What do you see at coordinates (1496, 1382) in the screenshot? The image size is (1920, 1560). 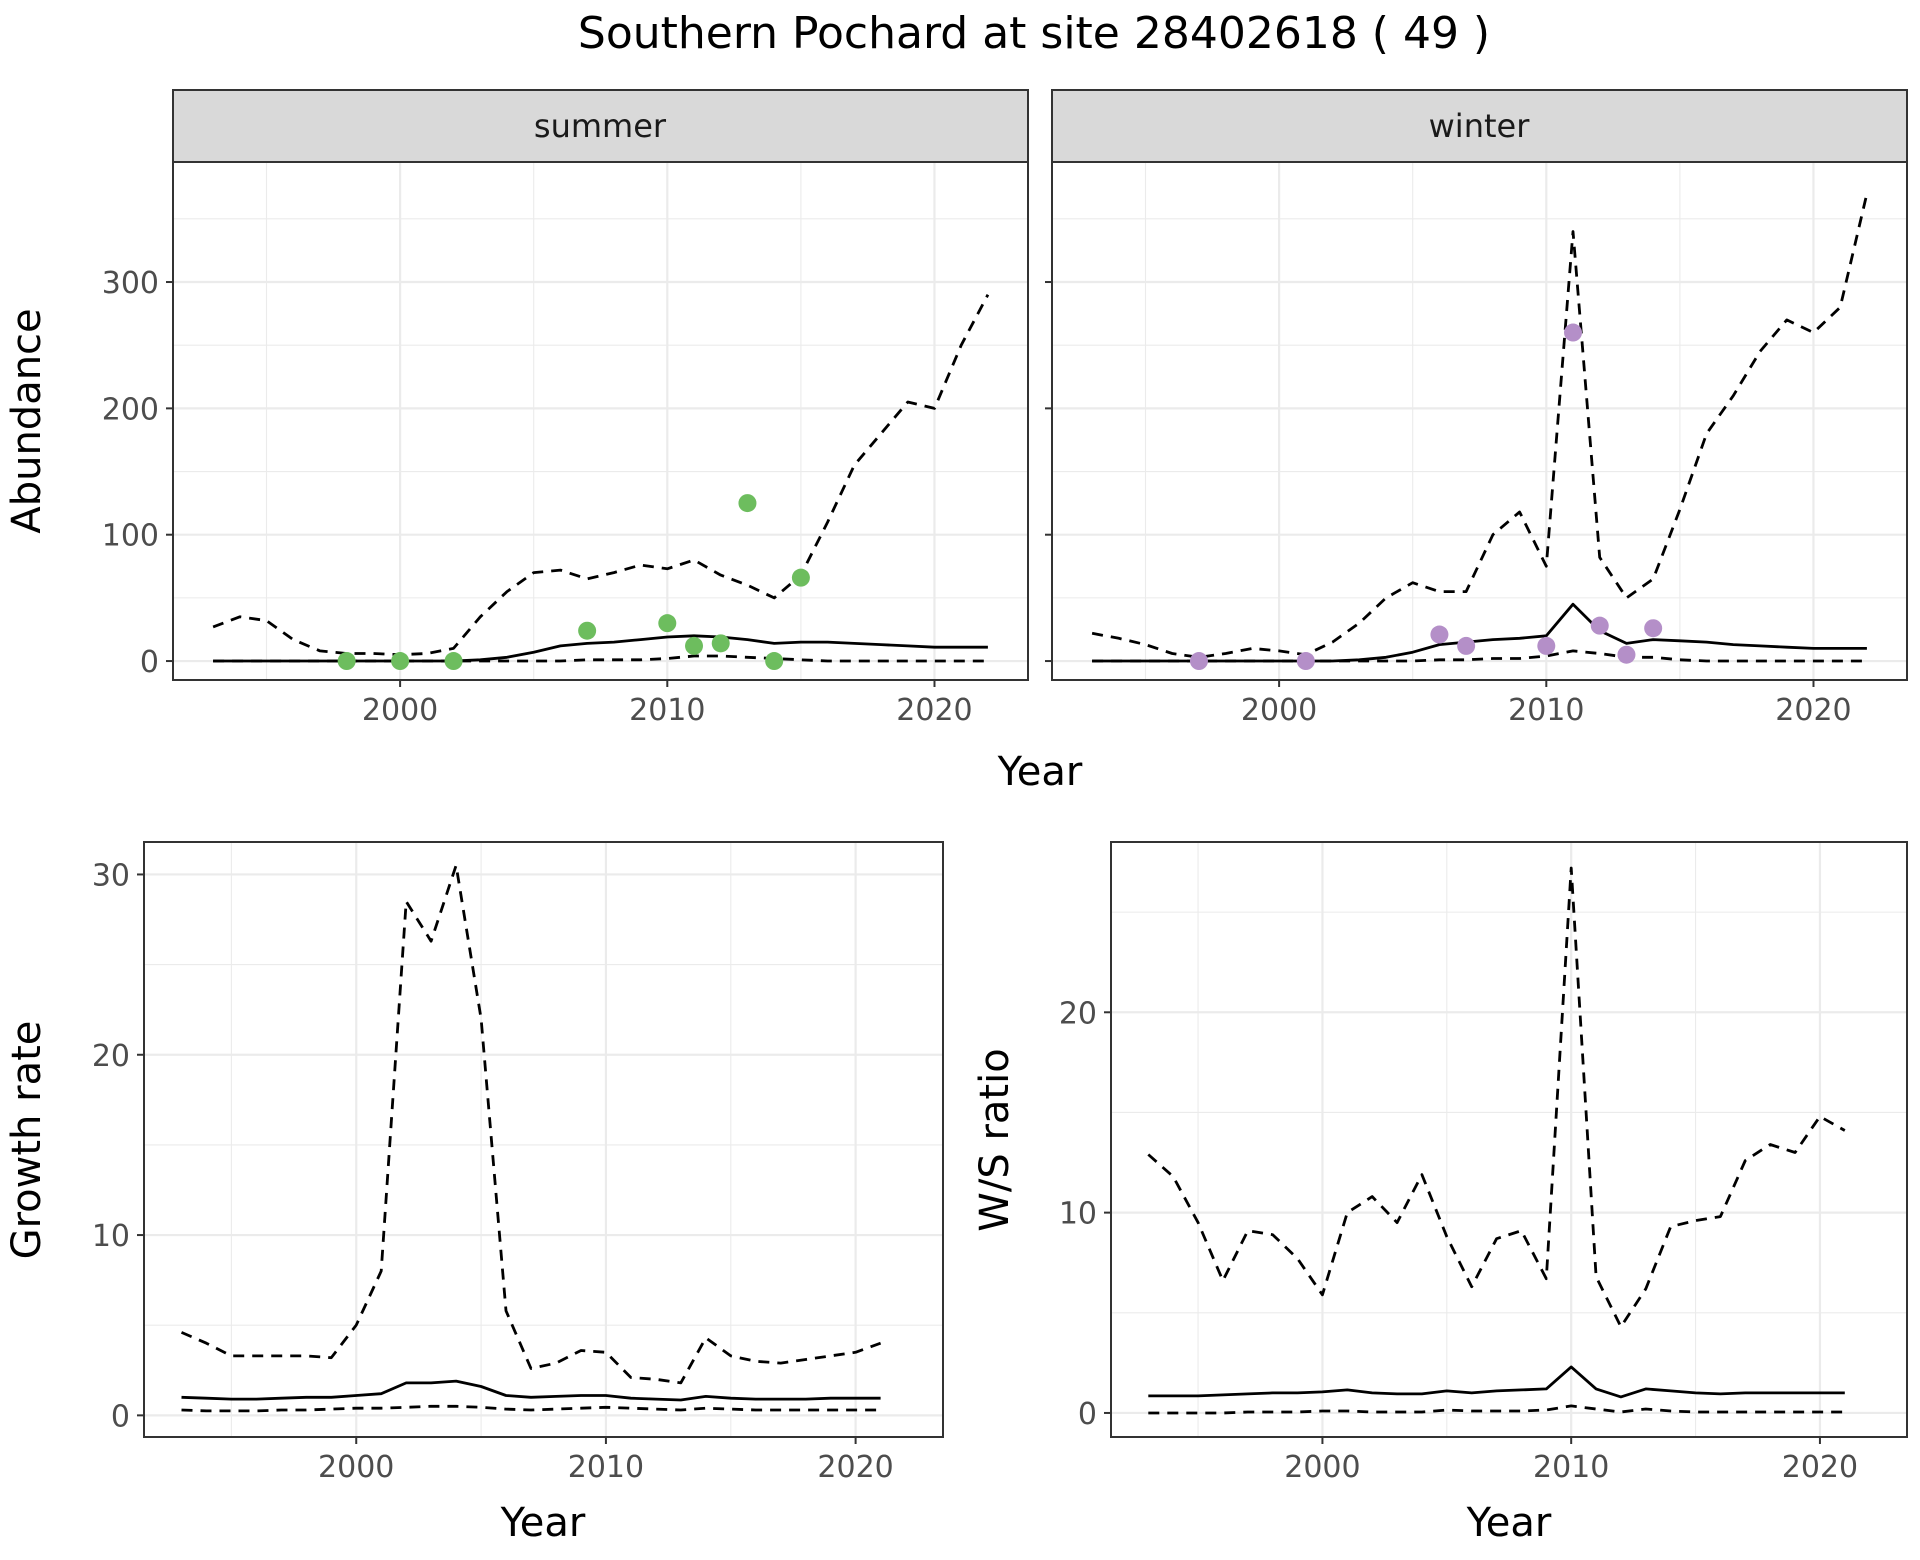 I see `ws-ratio-line-mean` at bounding box center [1496, 1382].